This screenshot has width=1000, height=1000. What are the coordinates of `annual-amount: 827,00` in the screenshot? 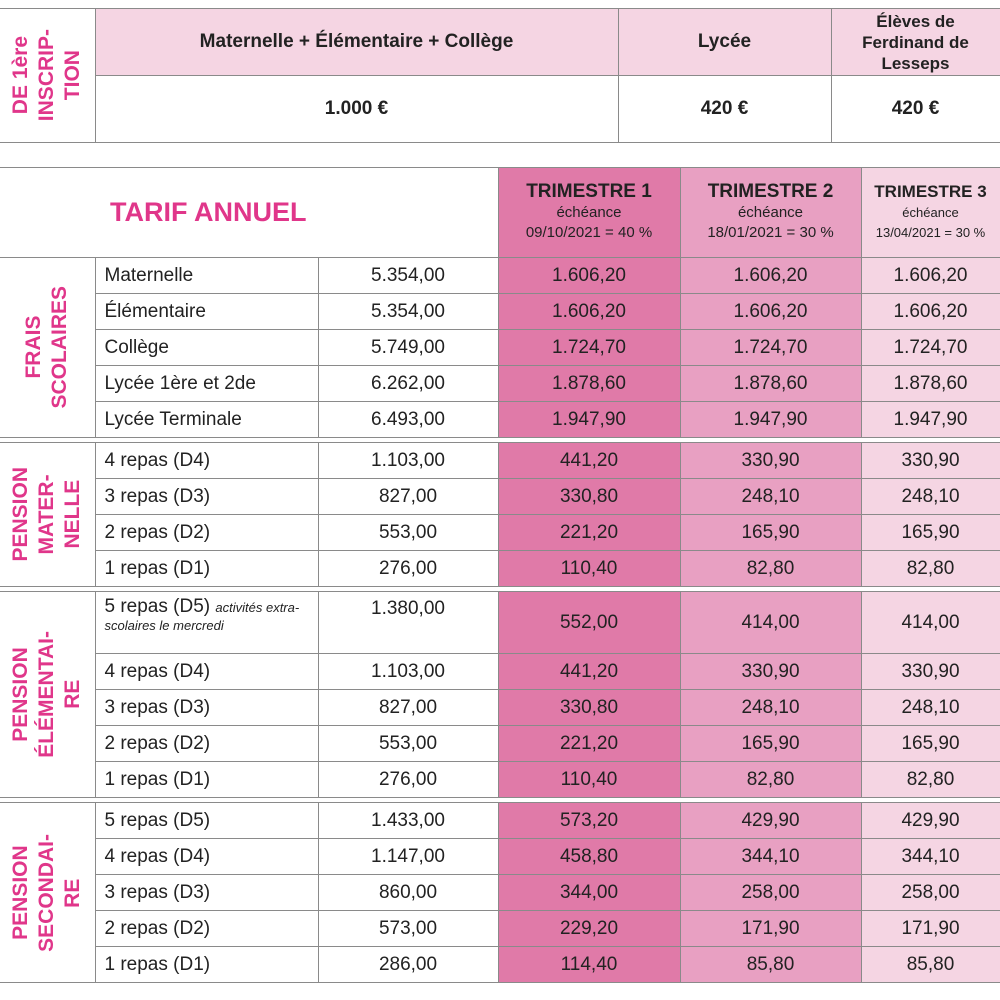 It's located at (408, 496).